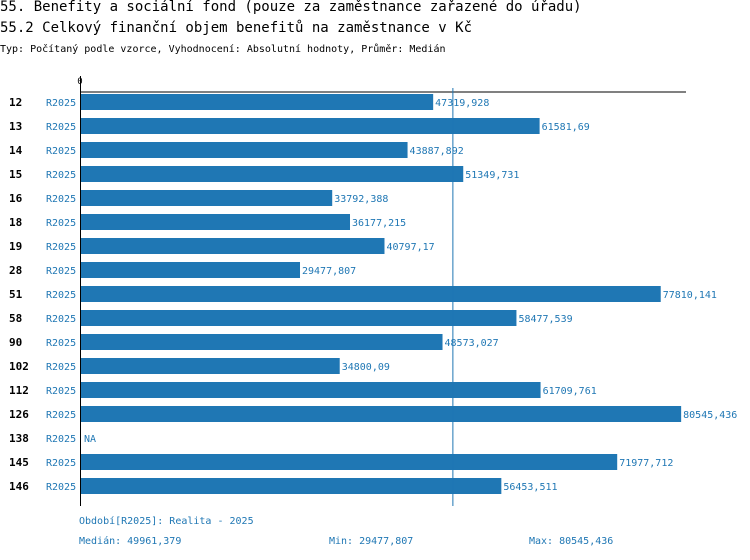 This screenshot has height=560, width=750. What do you see at coordinates (19, 414) in the screenshot?
I see `category-label: 126` at bounding box center [19, 414].